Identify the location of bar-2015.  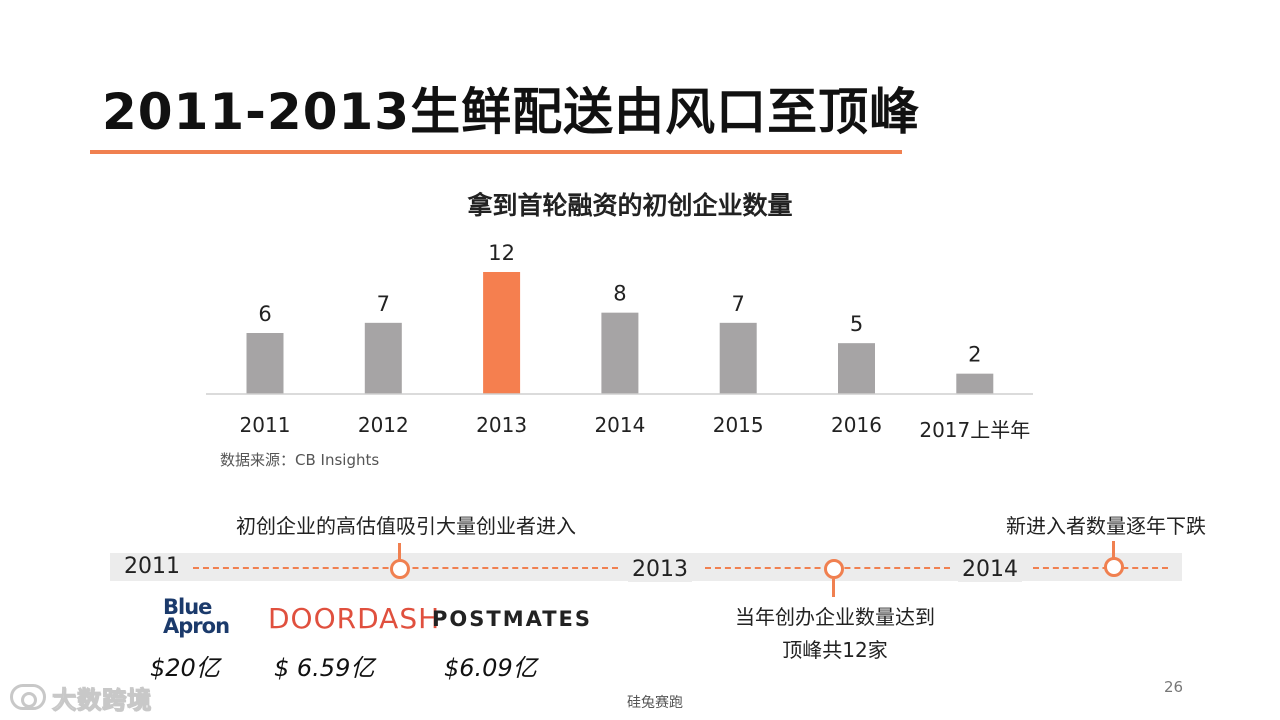
(738, 358).